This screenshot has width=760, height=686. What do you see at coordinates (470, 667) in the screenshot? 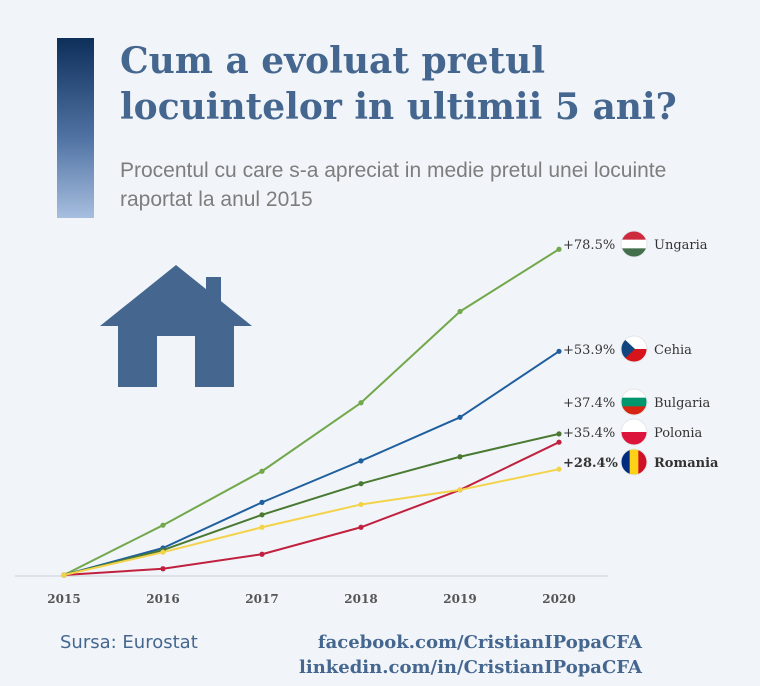
I see `linkedin-link: linkedin.com/in/CristianIPopaCFA` at bounding box center [470, 667].